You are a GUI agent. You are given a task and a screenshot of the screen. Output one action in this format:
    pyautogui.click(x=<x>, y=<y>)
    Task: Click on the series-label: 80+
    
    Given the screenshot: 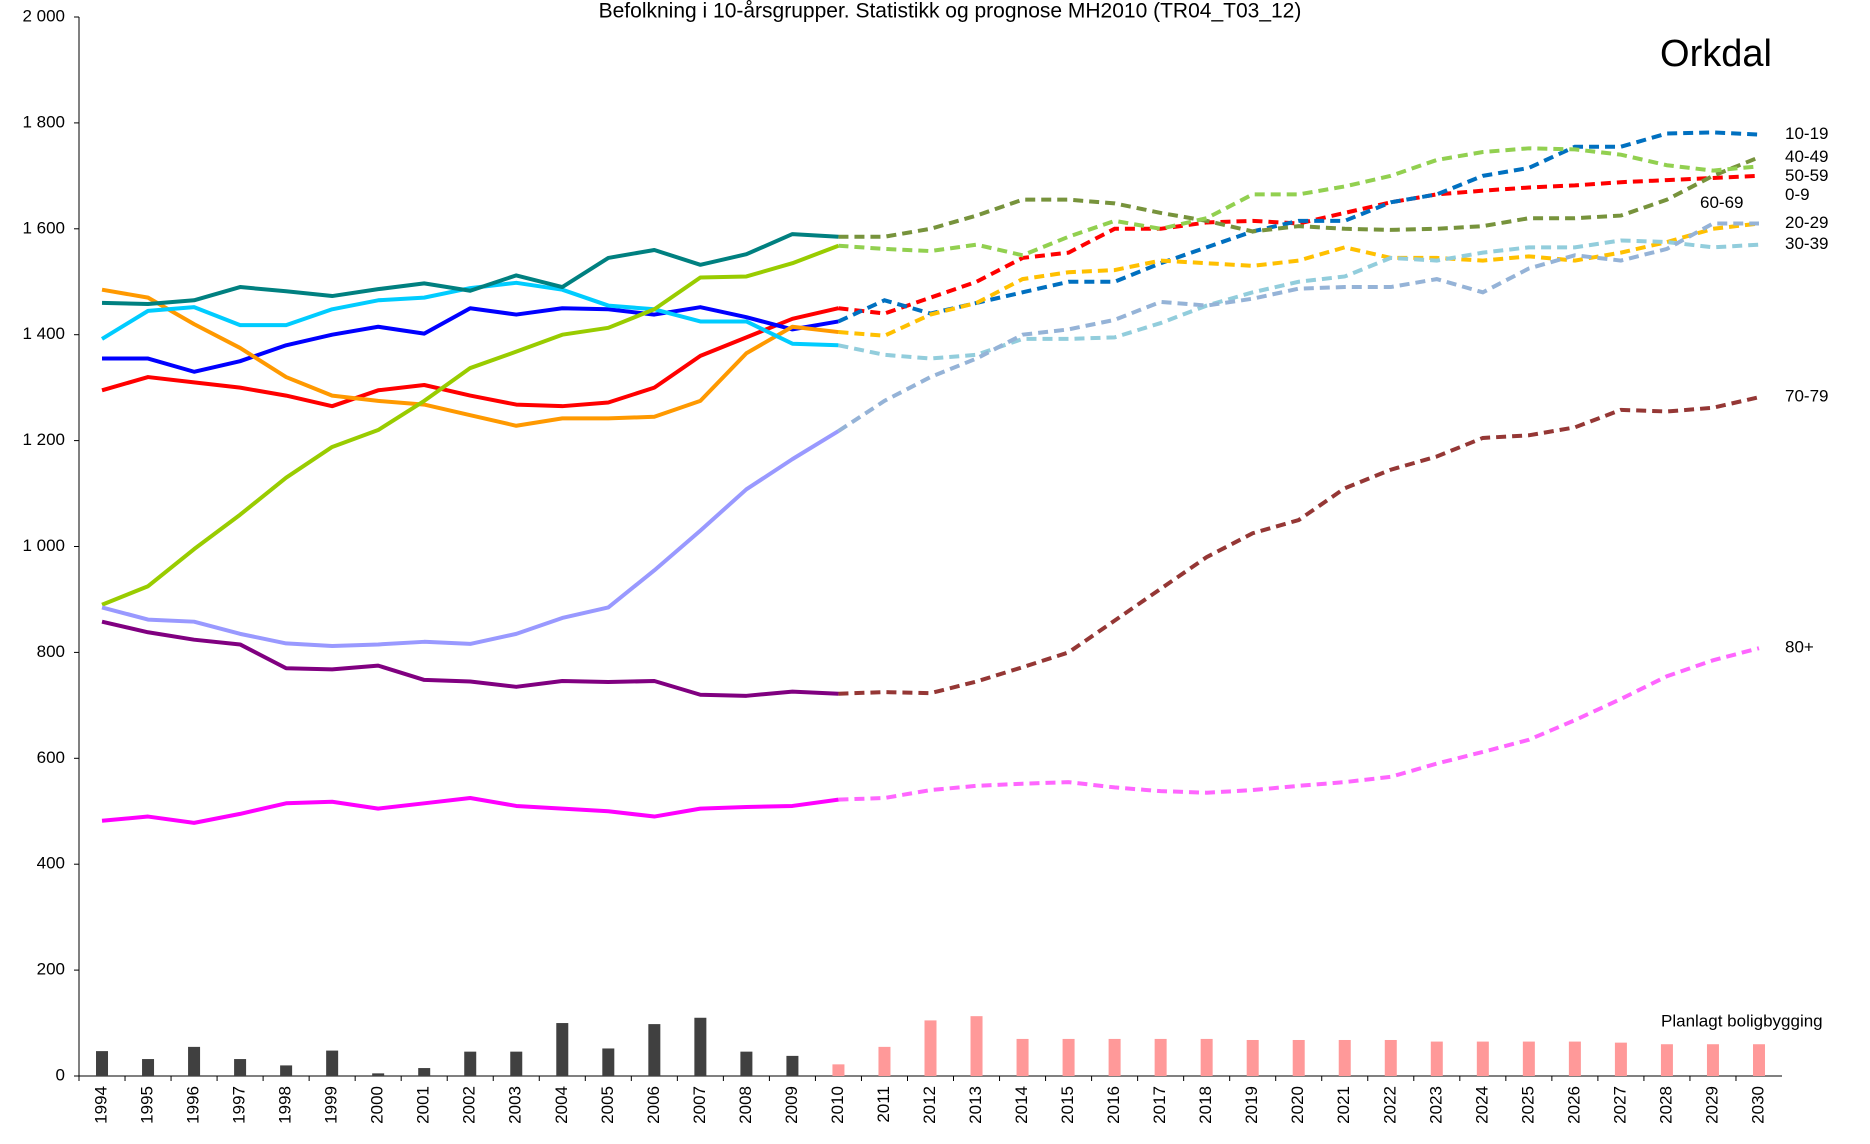 What is the action you would take?
    pyautogui.click(x=1799, y=647)
    